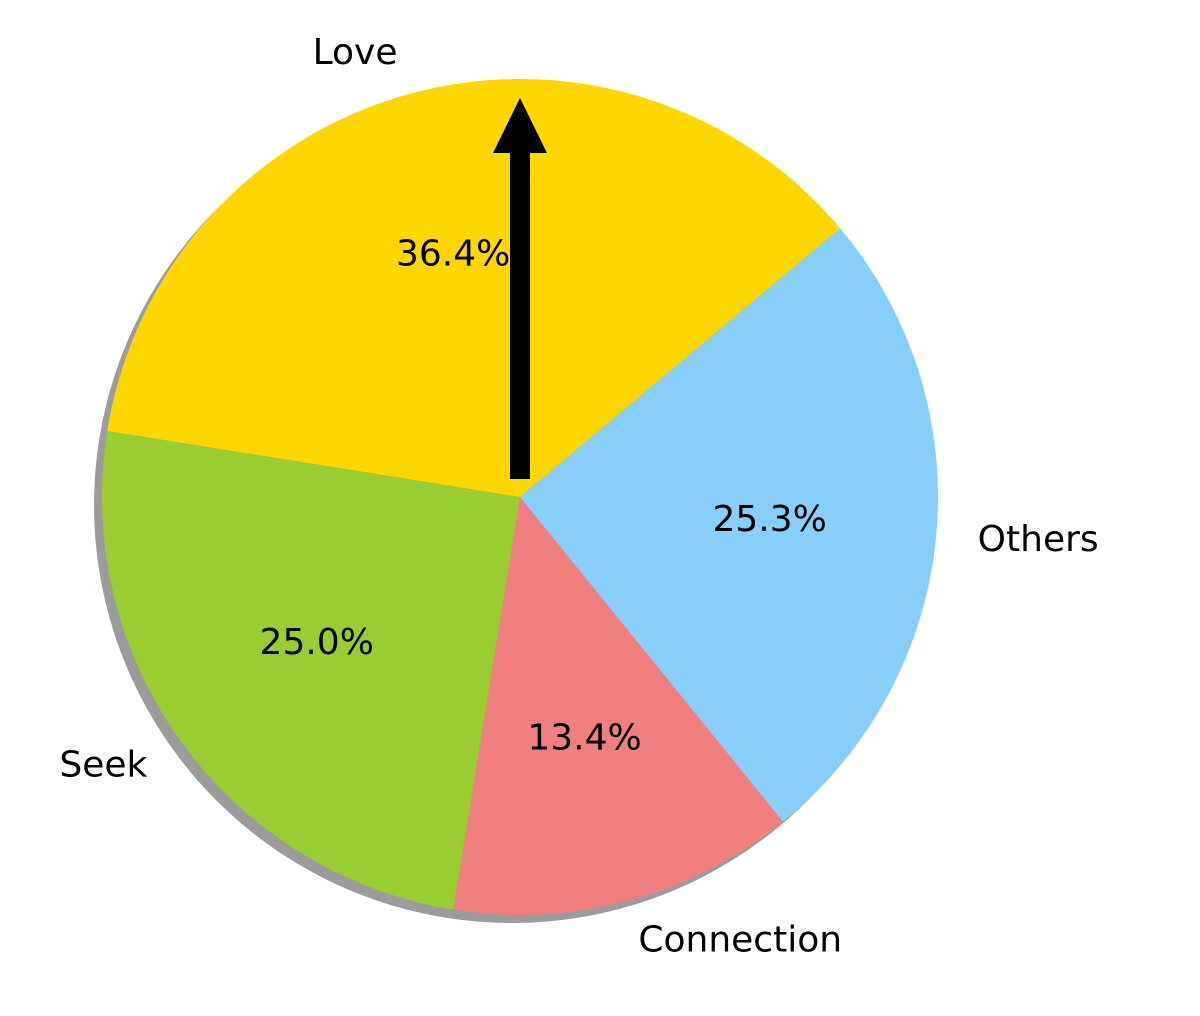 The width and height of the screenshot is (1200, 1016). What do you see at coordinates (520, 125) in the screenshot?
I see `arrow-head` at bounding box center [520, 125].